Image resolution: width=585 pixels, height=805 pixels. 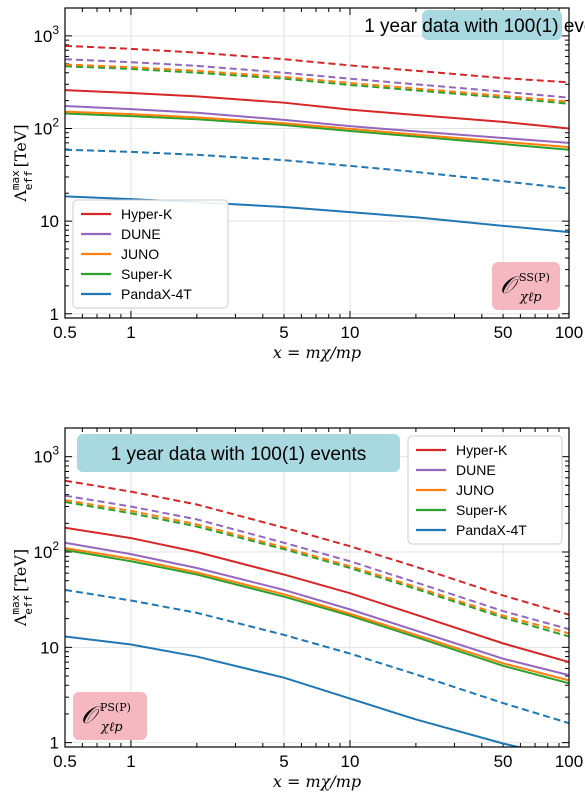 I want to click on operator-superscript: SS(P), so click(x=534, y=277).